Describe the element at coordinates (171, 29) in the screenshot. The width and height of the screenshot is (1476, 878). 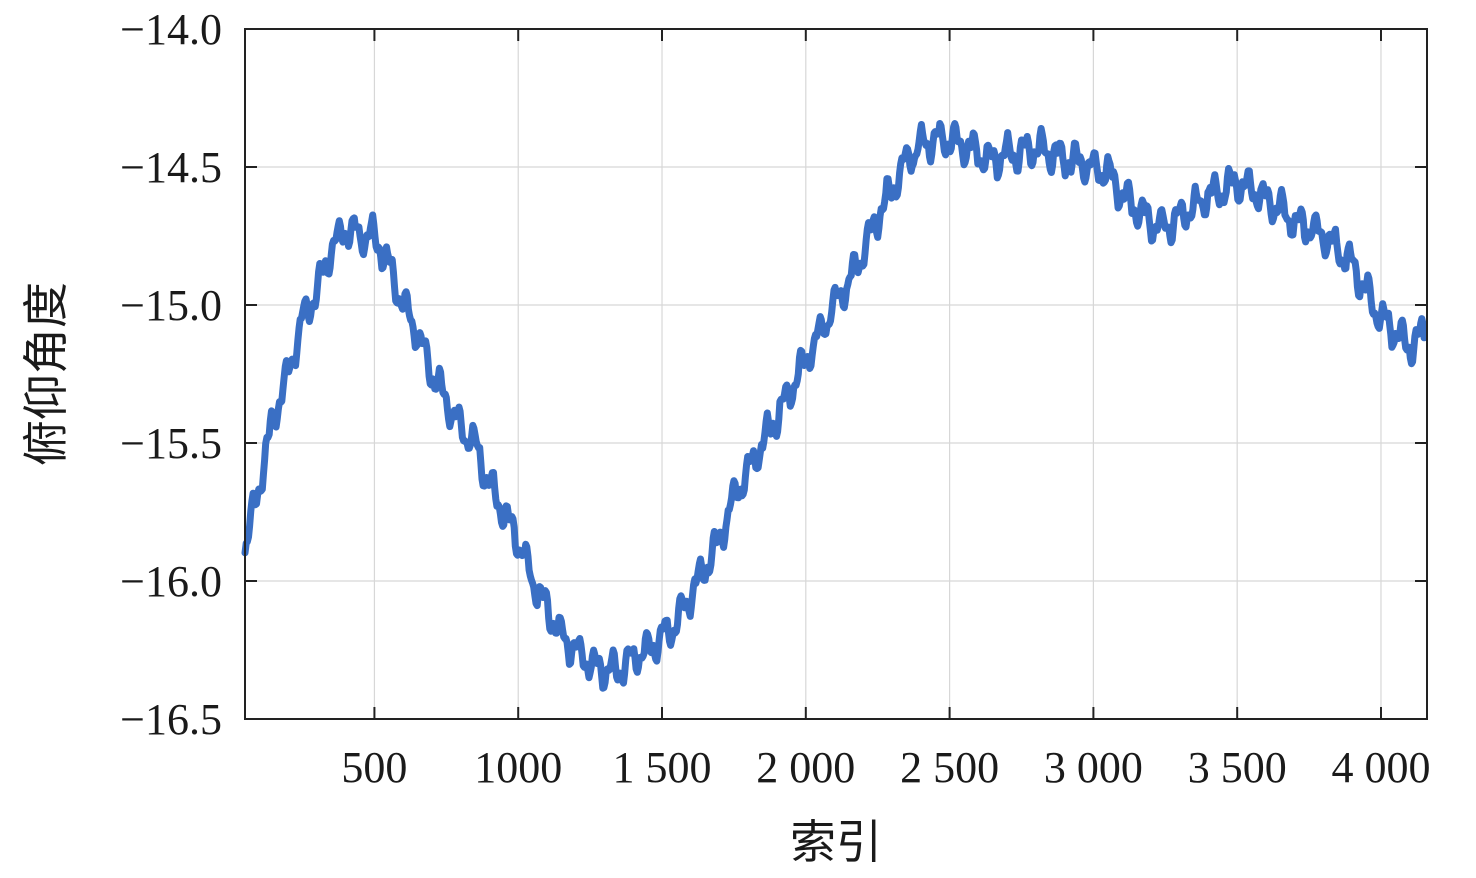
I see `y-tick-label: −14.0` at that location.